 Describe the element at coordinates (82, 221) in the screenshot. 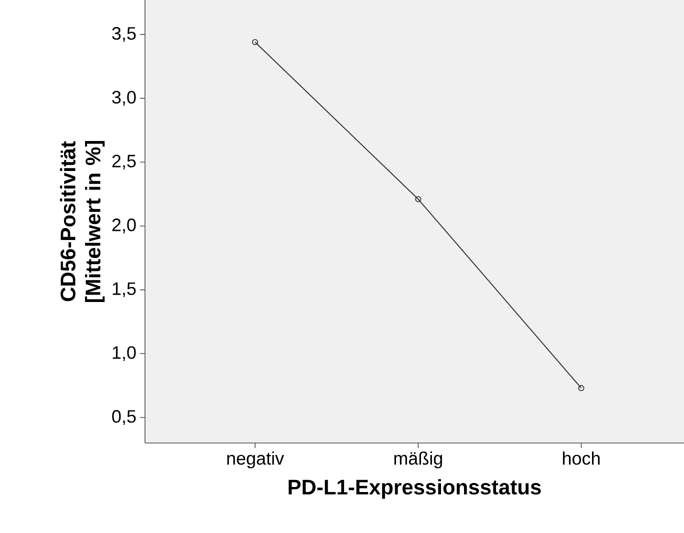

I see `y-axis-title: CD56-Positivität [Mittelwert in %]` at that location.